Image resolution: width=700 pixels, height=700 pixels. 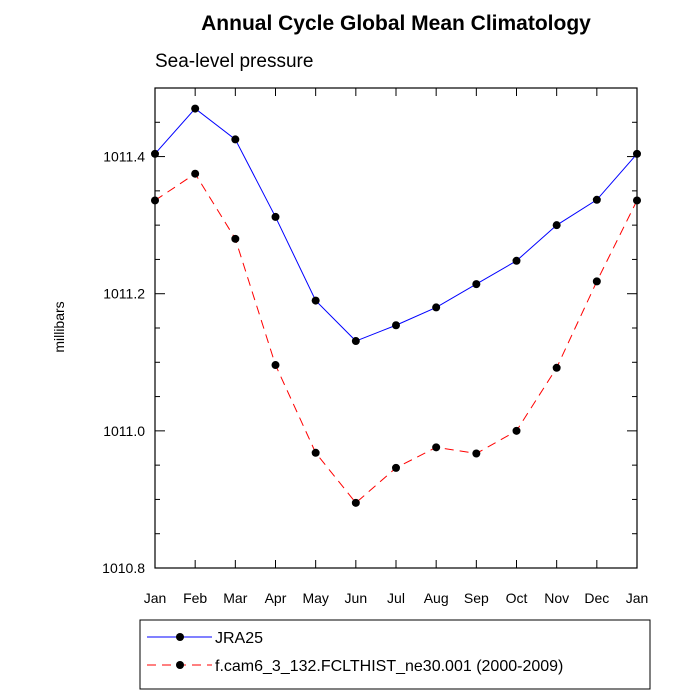 What do you see at coordinates (123, 568) in the screenshot?
I see `y-tick-label: 1010.8` at bounding box center [123, 568].